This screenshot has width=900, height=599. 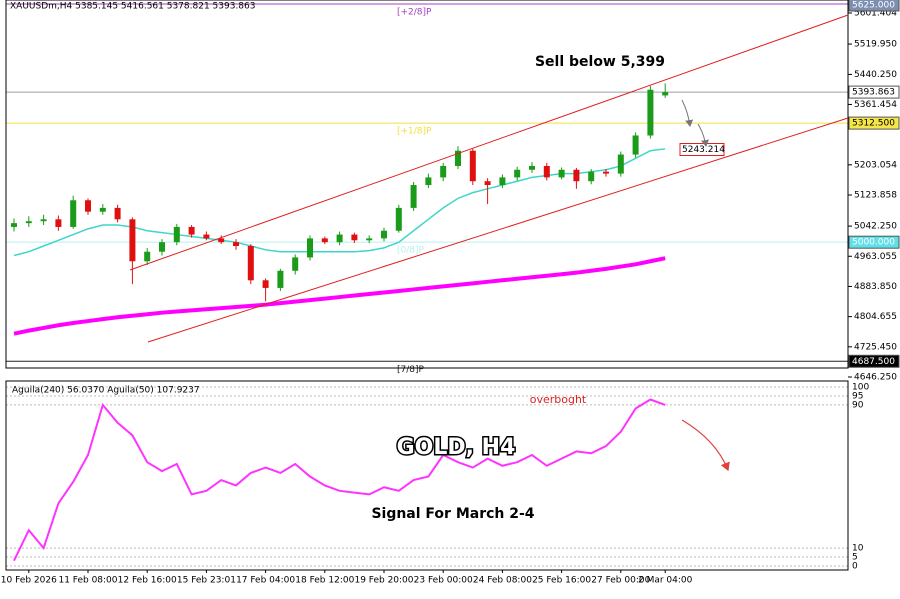 I want to click on price-label: 4687.500, so click(x=873, y=362).